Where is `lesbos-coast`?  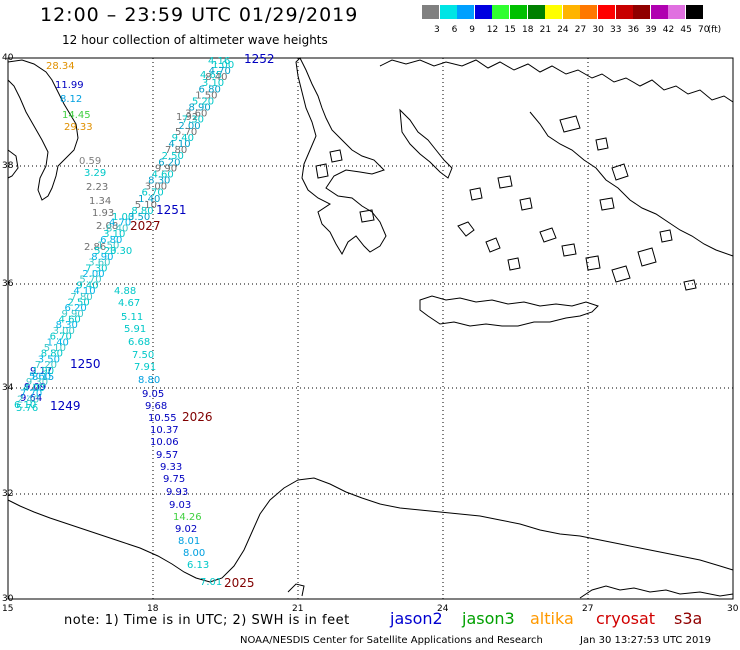
lesbos-coast is located at coordinates (570, 124).